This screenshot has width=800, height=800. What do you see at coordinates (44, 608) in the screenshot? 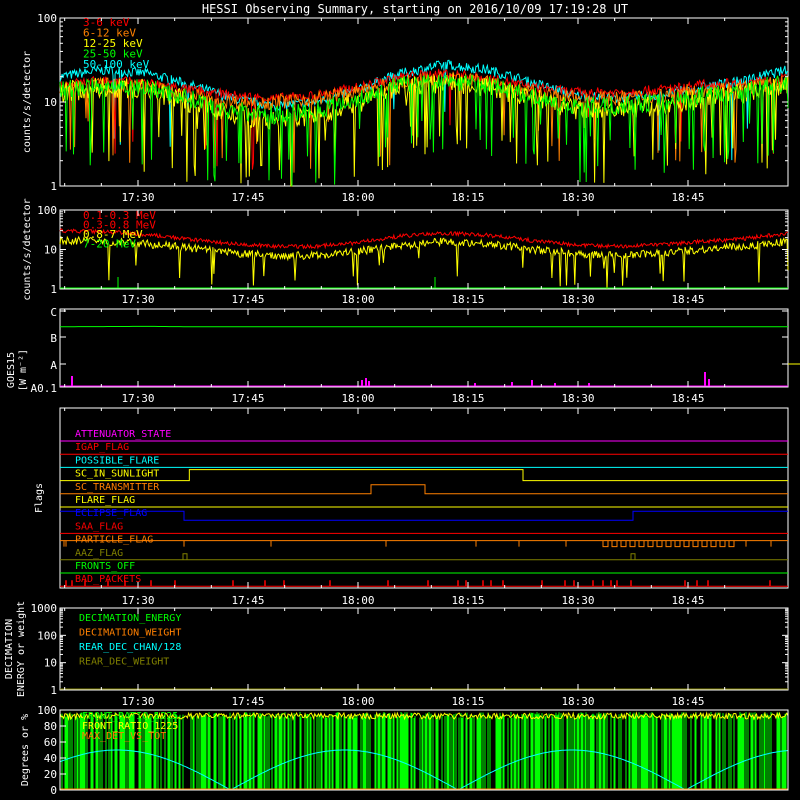
I see `y-tick-label: 1000` at bounding box center [44, 608].